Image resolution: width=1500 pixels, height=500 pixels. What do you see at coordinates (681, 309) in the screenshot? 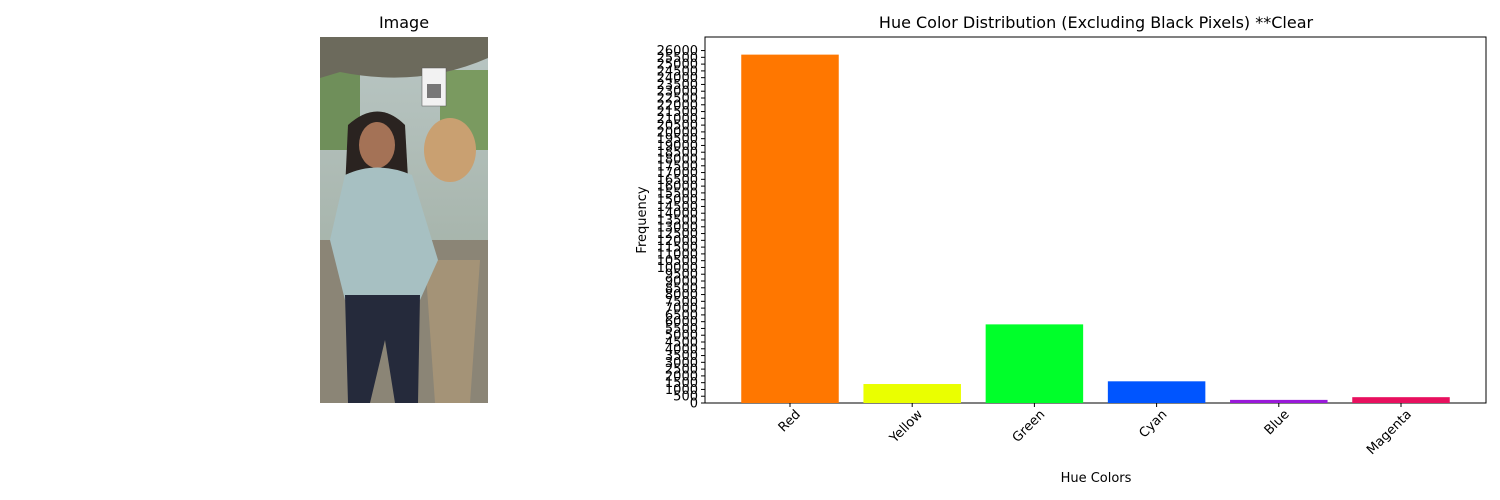
I see `y-tick-label: 7000` at bounding box center [681, 309].